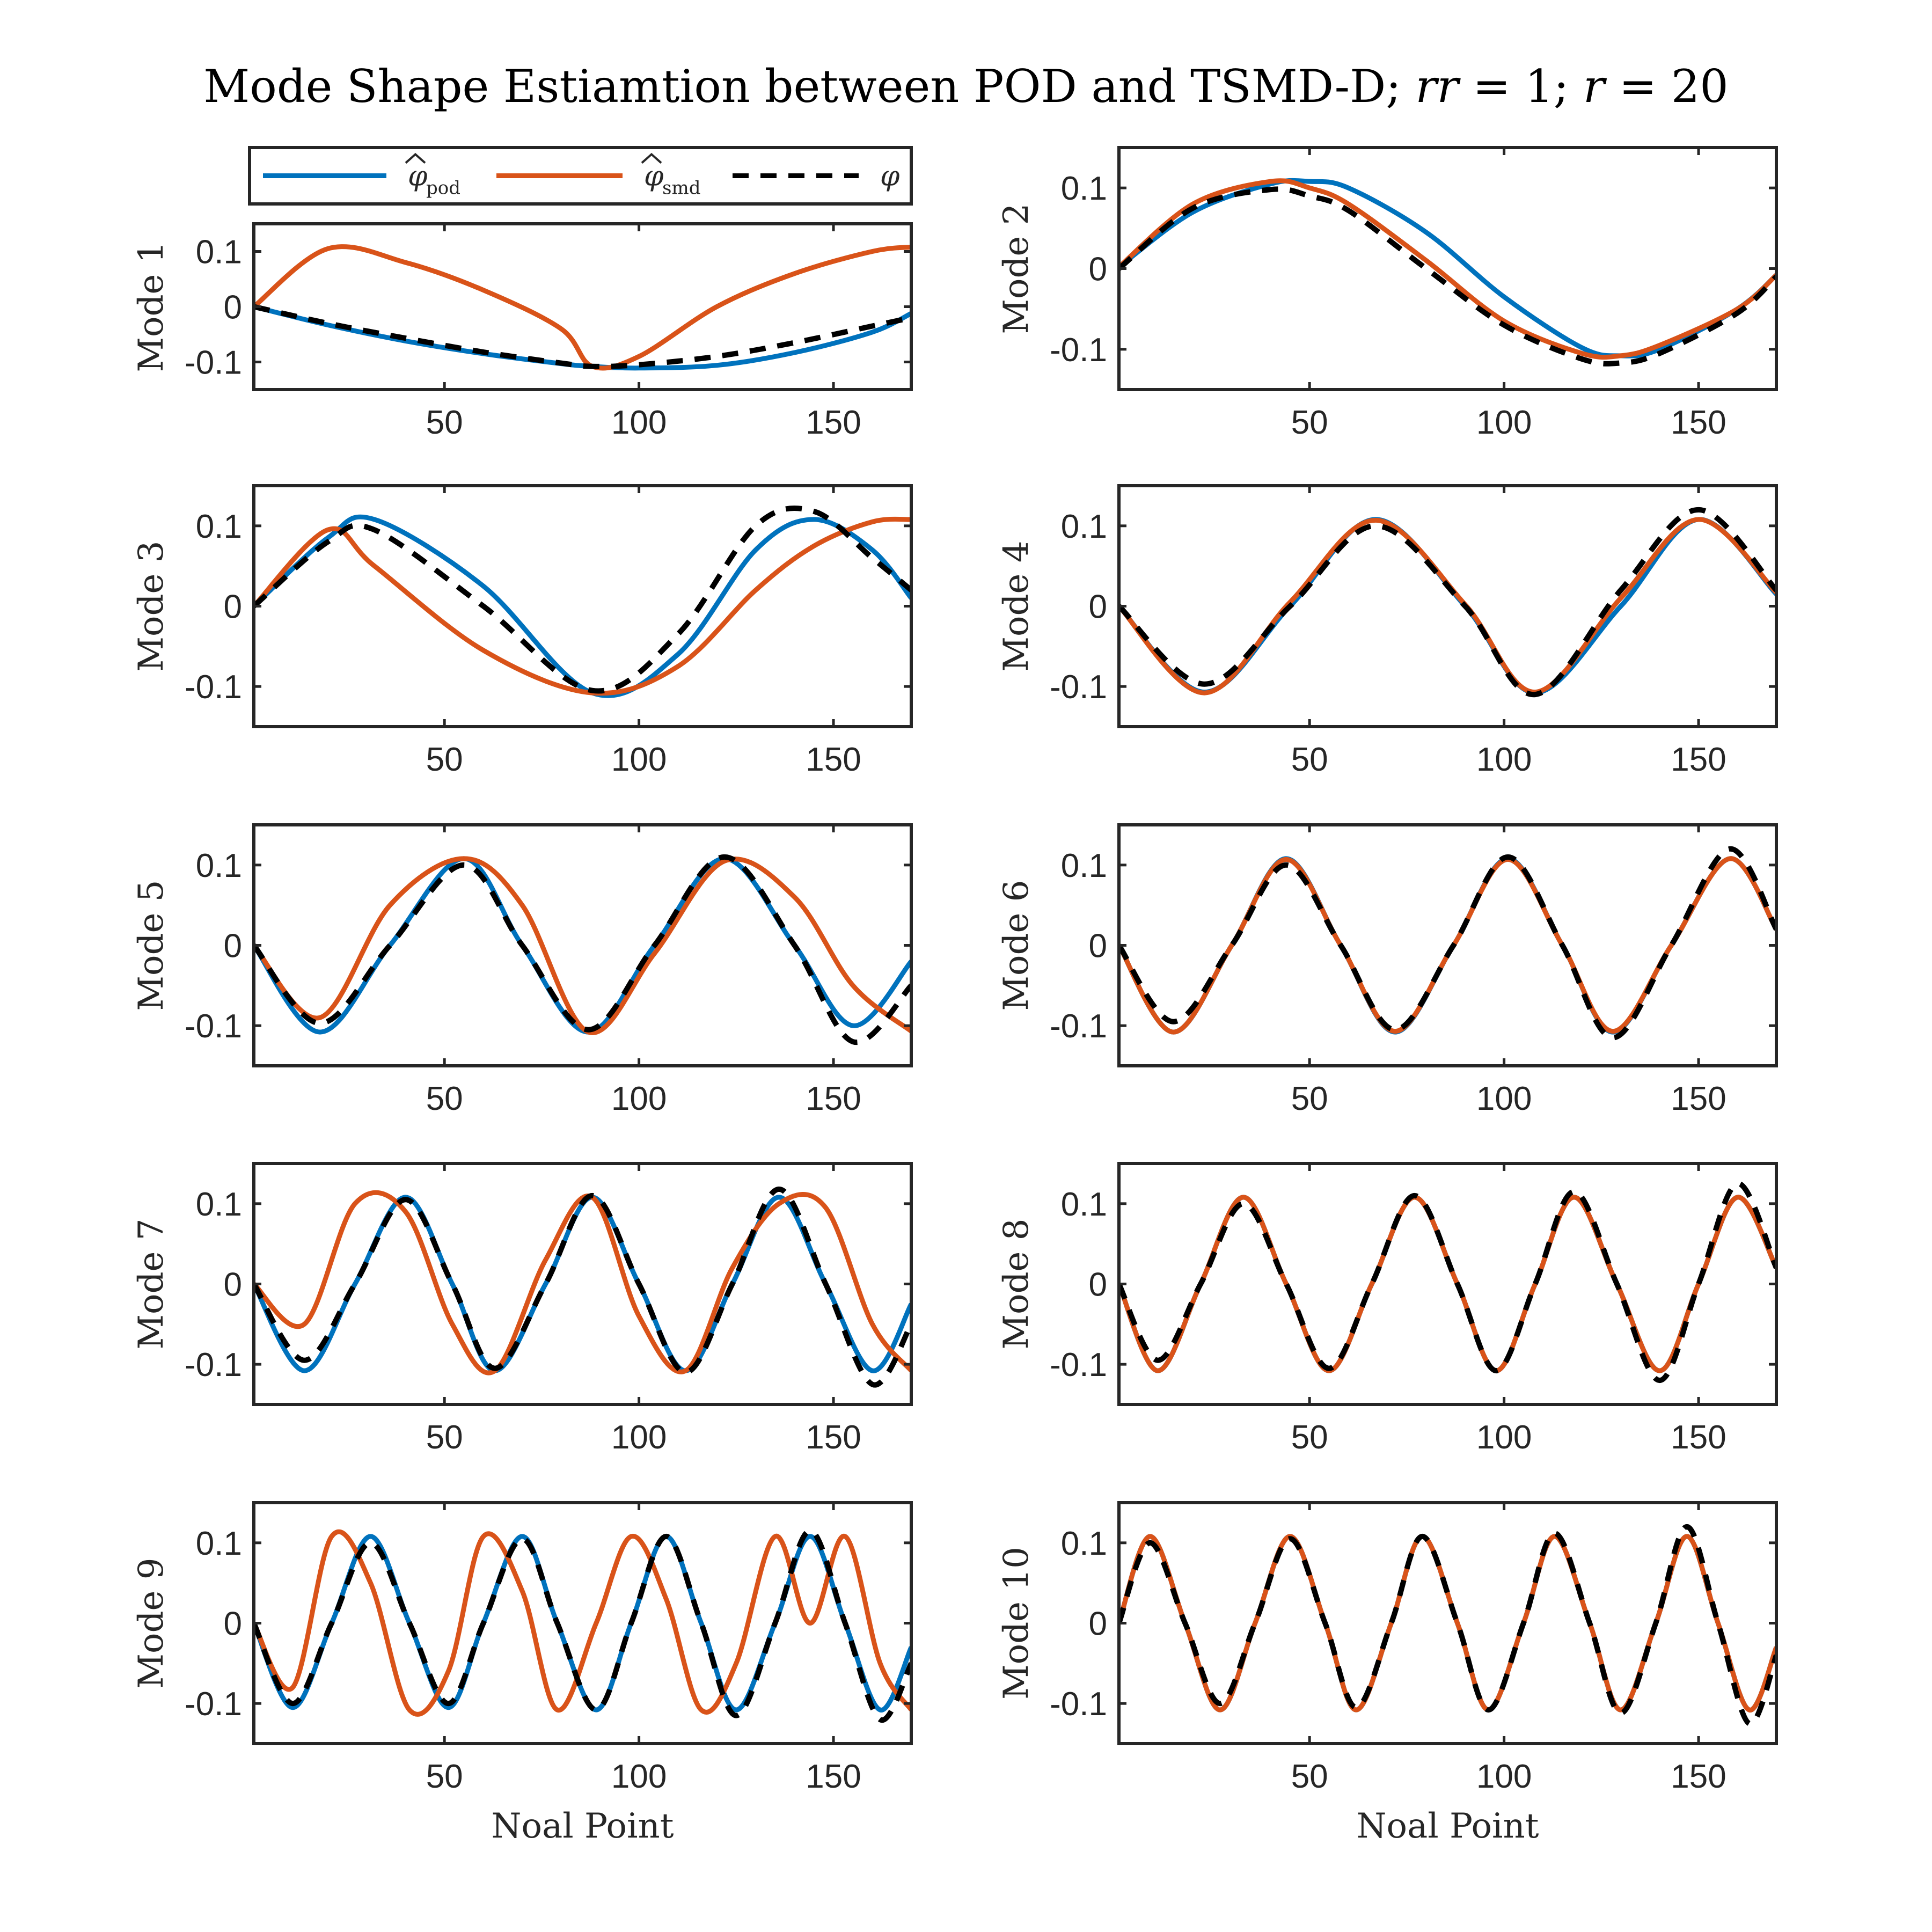 The image size is (1932, 1932). What do you see at coordinates (1016, 268) in the screenshot?
I see `y-axis-label: Mode 2` at bounding box center [1016, 268].